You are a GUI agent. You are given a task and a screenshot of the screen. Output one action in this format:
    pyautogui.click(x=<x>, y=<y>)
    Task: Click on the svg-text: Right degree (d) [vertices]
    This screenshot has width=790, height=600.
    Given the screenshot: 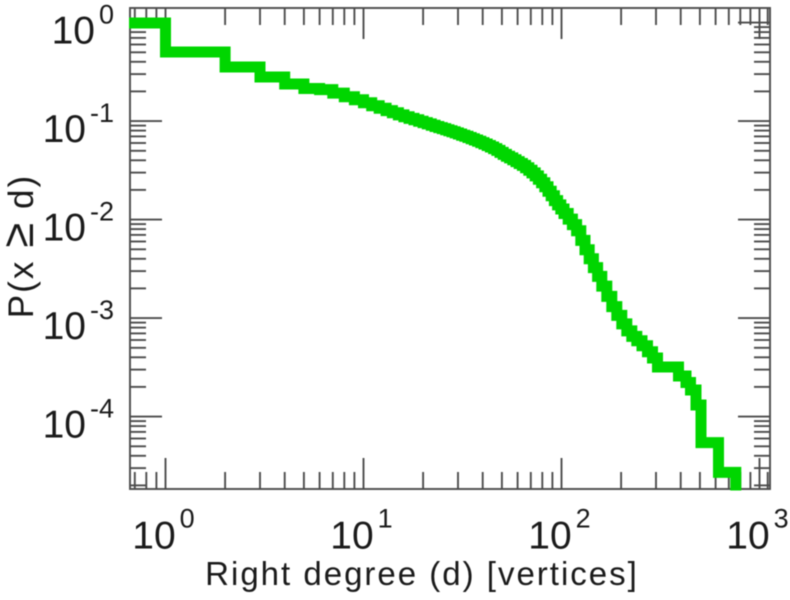 What is the action you would take?
    pyautogui.click(x=422, y=573)
    